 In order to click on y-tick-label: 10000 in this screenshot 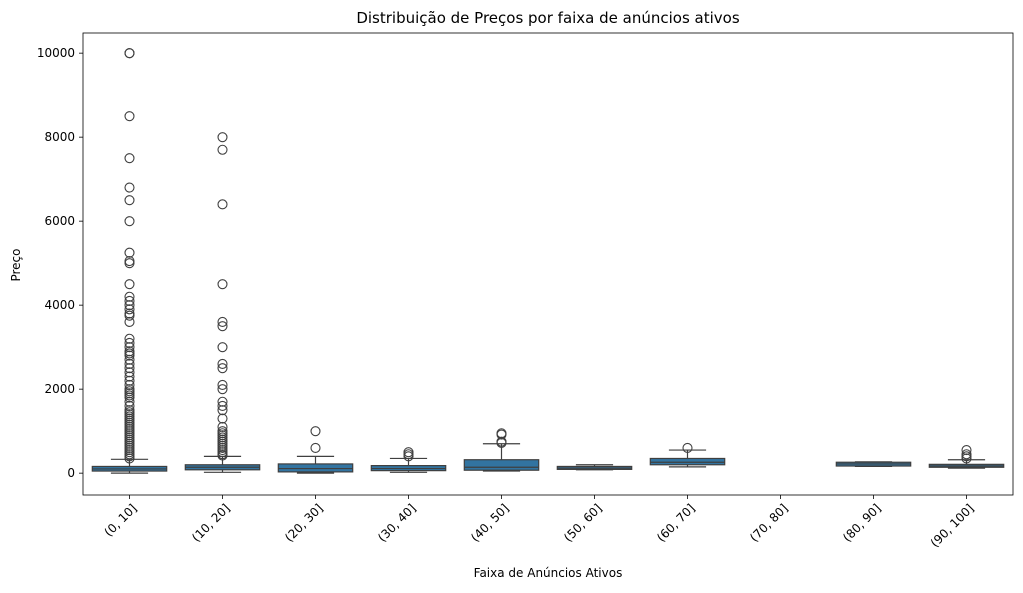, I will do `click(56, 53)`.